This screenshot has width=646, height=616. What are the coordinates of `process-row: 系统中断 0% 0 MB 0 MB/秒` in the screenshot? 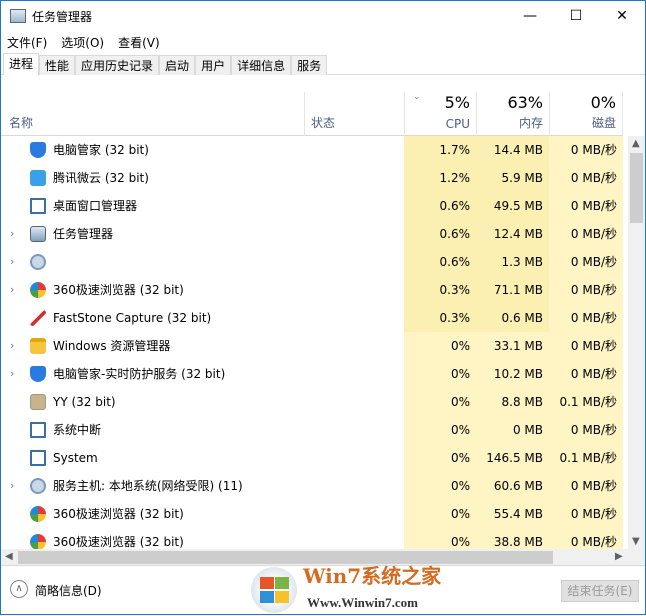 It's located at (314, 430).